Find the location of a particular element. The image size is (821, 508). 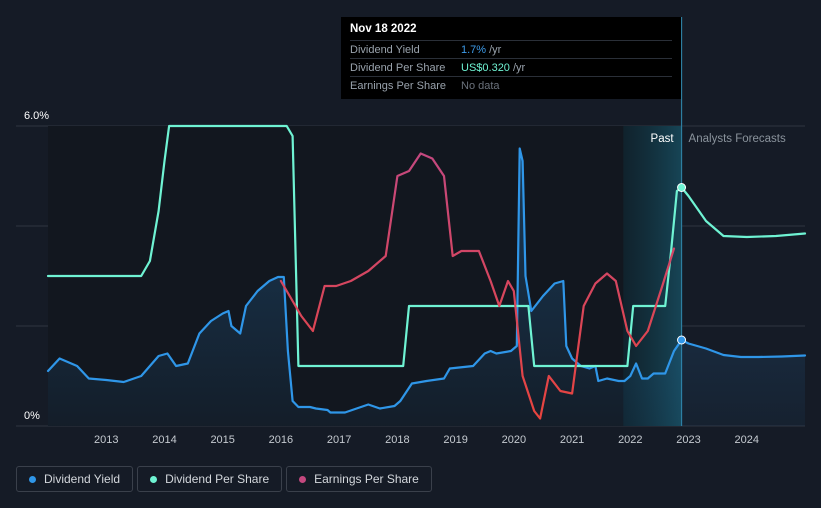

legend-label: Dividend Per Share is located at coordinates (217, 479).